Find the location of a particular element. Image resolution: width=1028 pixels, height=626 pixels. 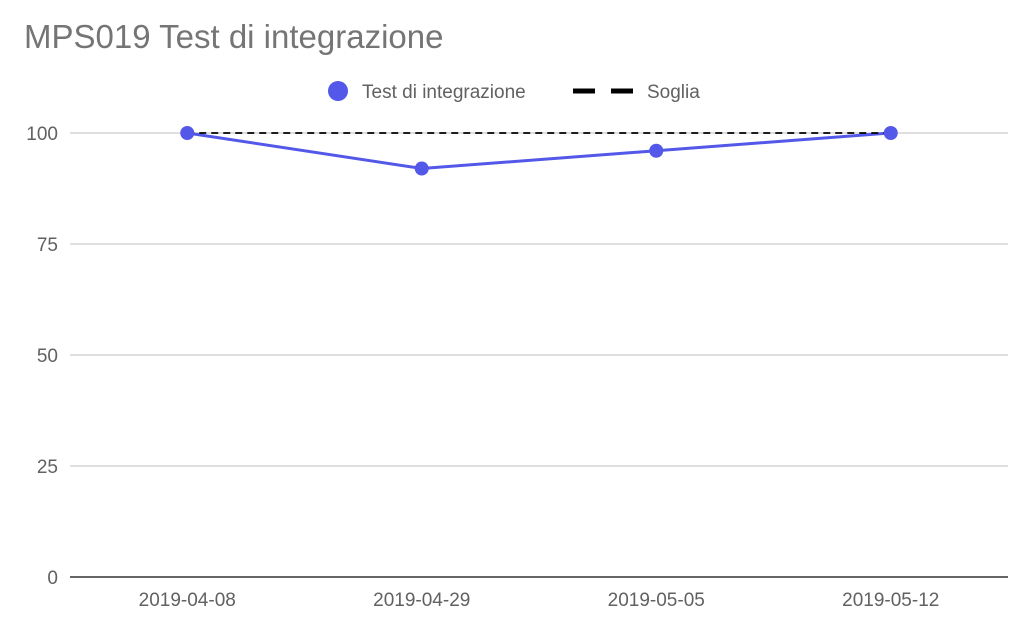

legend: Test di integrazione Soglia is located at coordinates (514, 92).